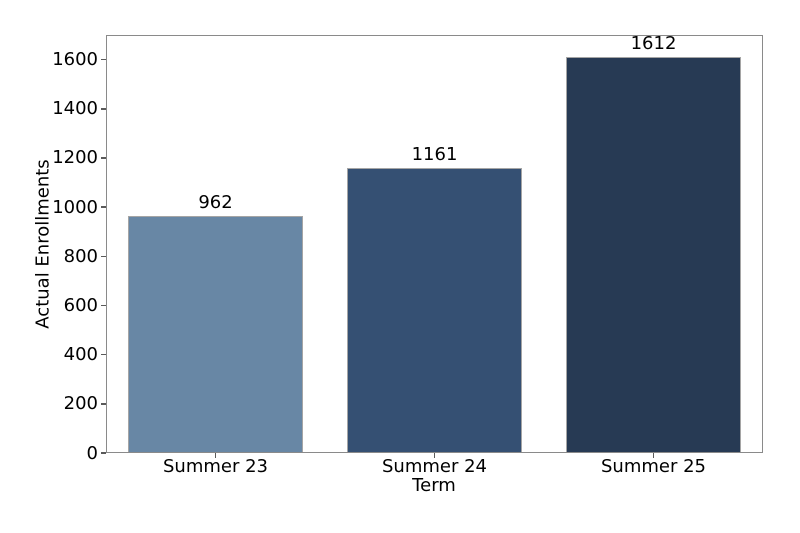  I want to click on y-tick-label-800: 800, so click(80, 256).